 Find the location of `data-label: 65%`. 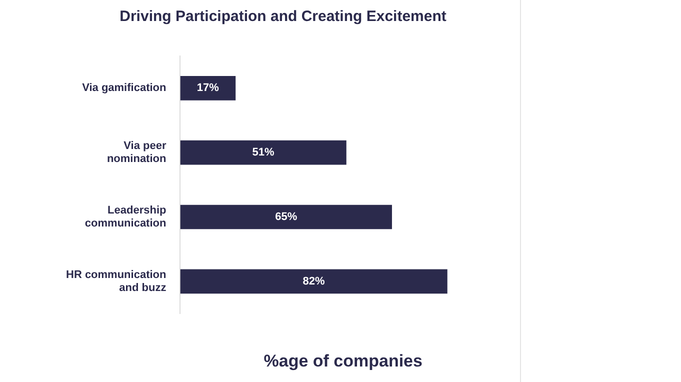

data-label: 65% is located at coordinates (286, 217).